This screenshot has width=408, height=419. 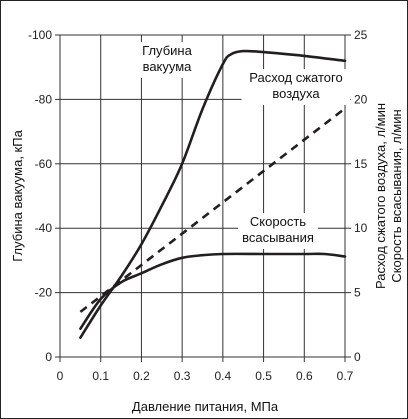 What do you see at coordinates (304, 376) in the screenshot?
I see `x-tick-label: 0.6` at bounding box center [304, 376].